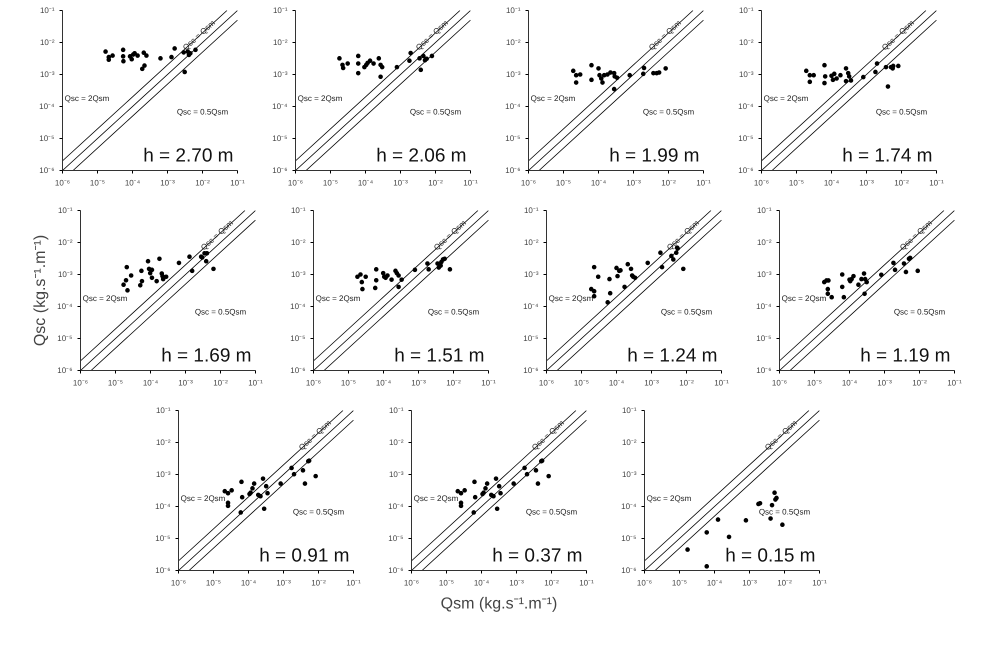  What do you see at coordinates (206, 356) in the screenshot?
I see `annotation: h = 1.69 m` at bounding box center [206, 356].